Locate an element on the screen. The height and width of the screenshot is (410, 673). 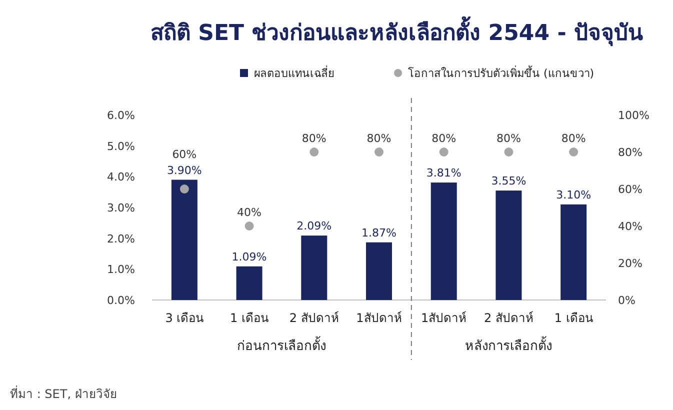
legend-label: โอกาสในการปรับตัวเพิ่มขึ้น (แกนขวา) is located at coordinates (501, 72).